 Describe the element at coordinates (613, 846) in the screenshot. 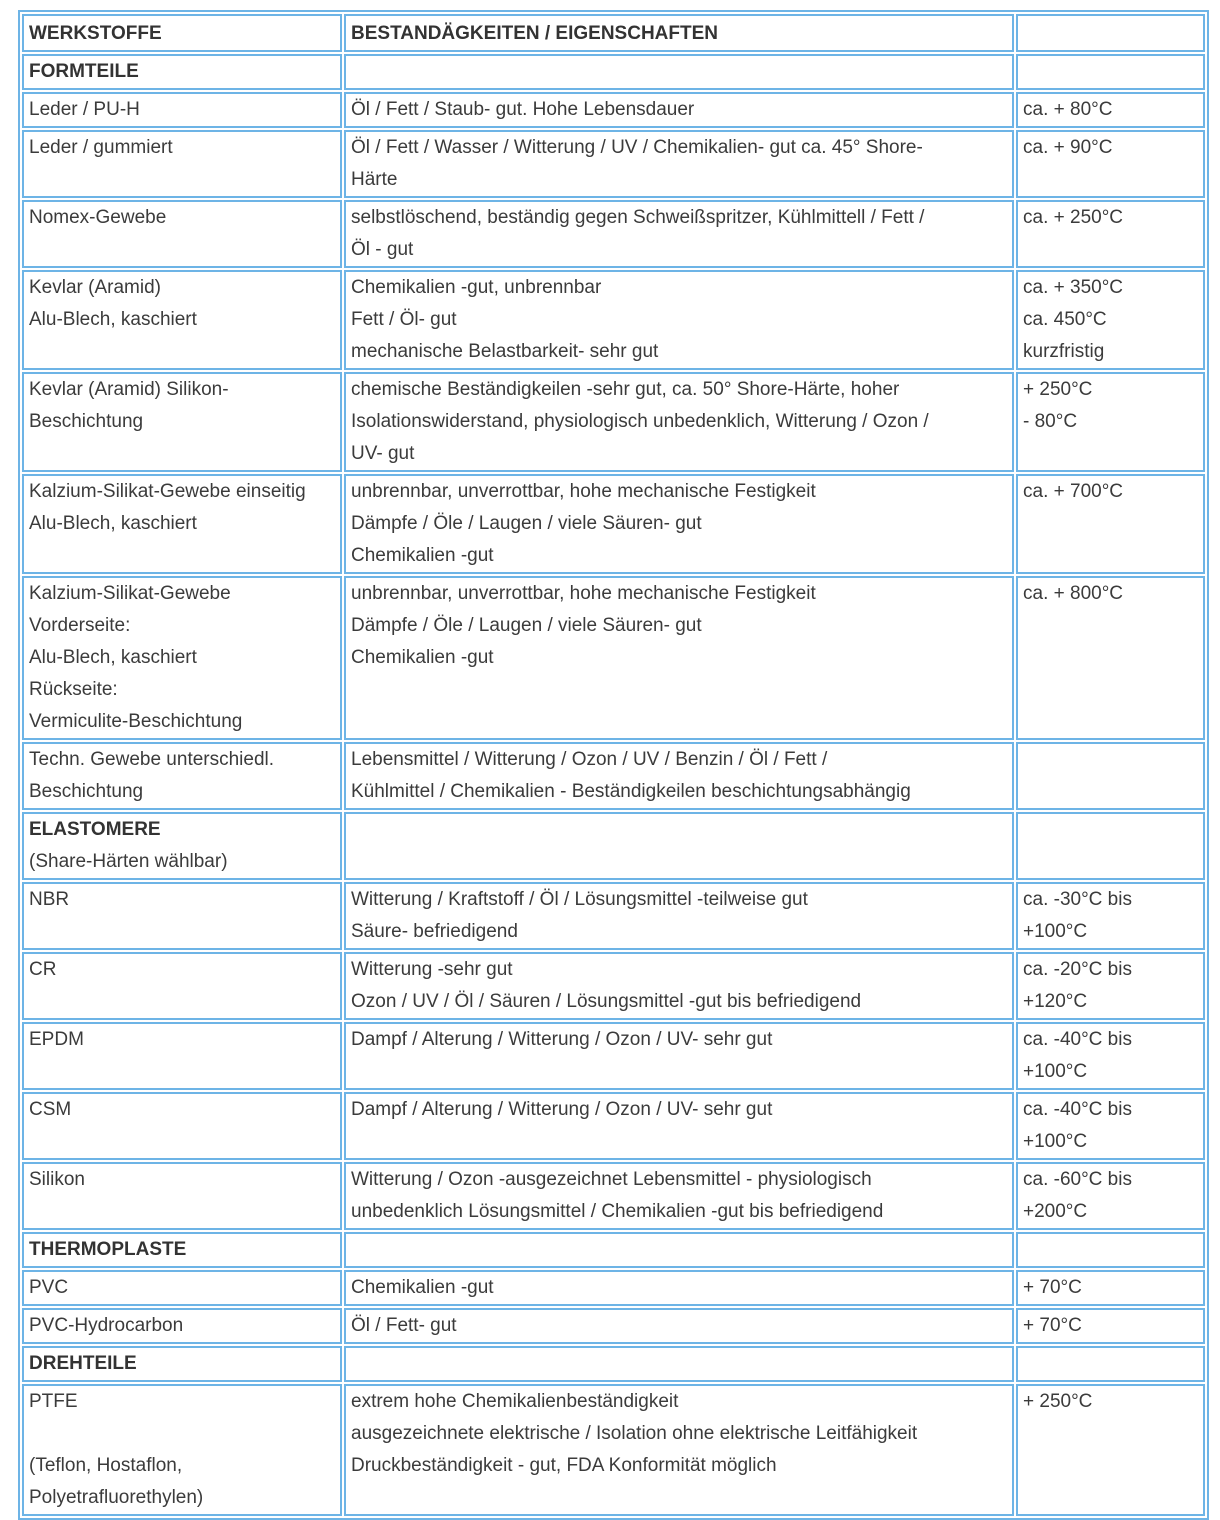

I see `section-row: ELASTOMERE (Share-Härten wählbar)` at that location.